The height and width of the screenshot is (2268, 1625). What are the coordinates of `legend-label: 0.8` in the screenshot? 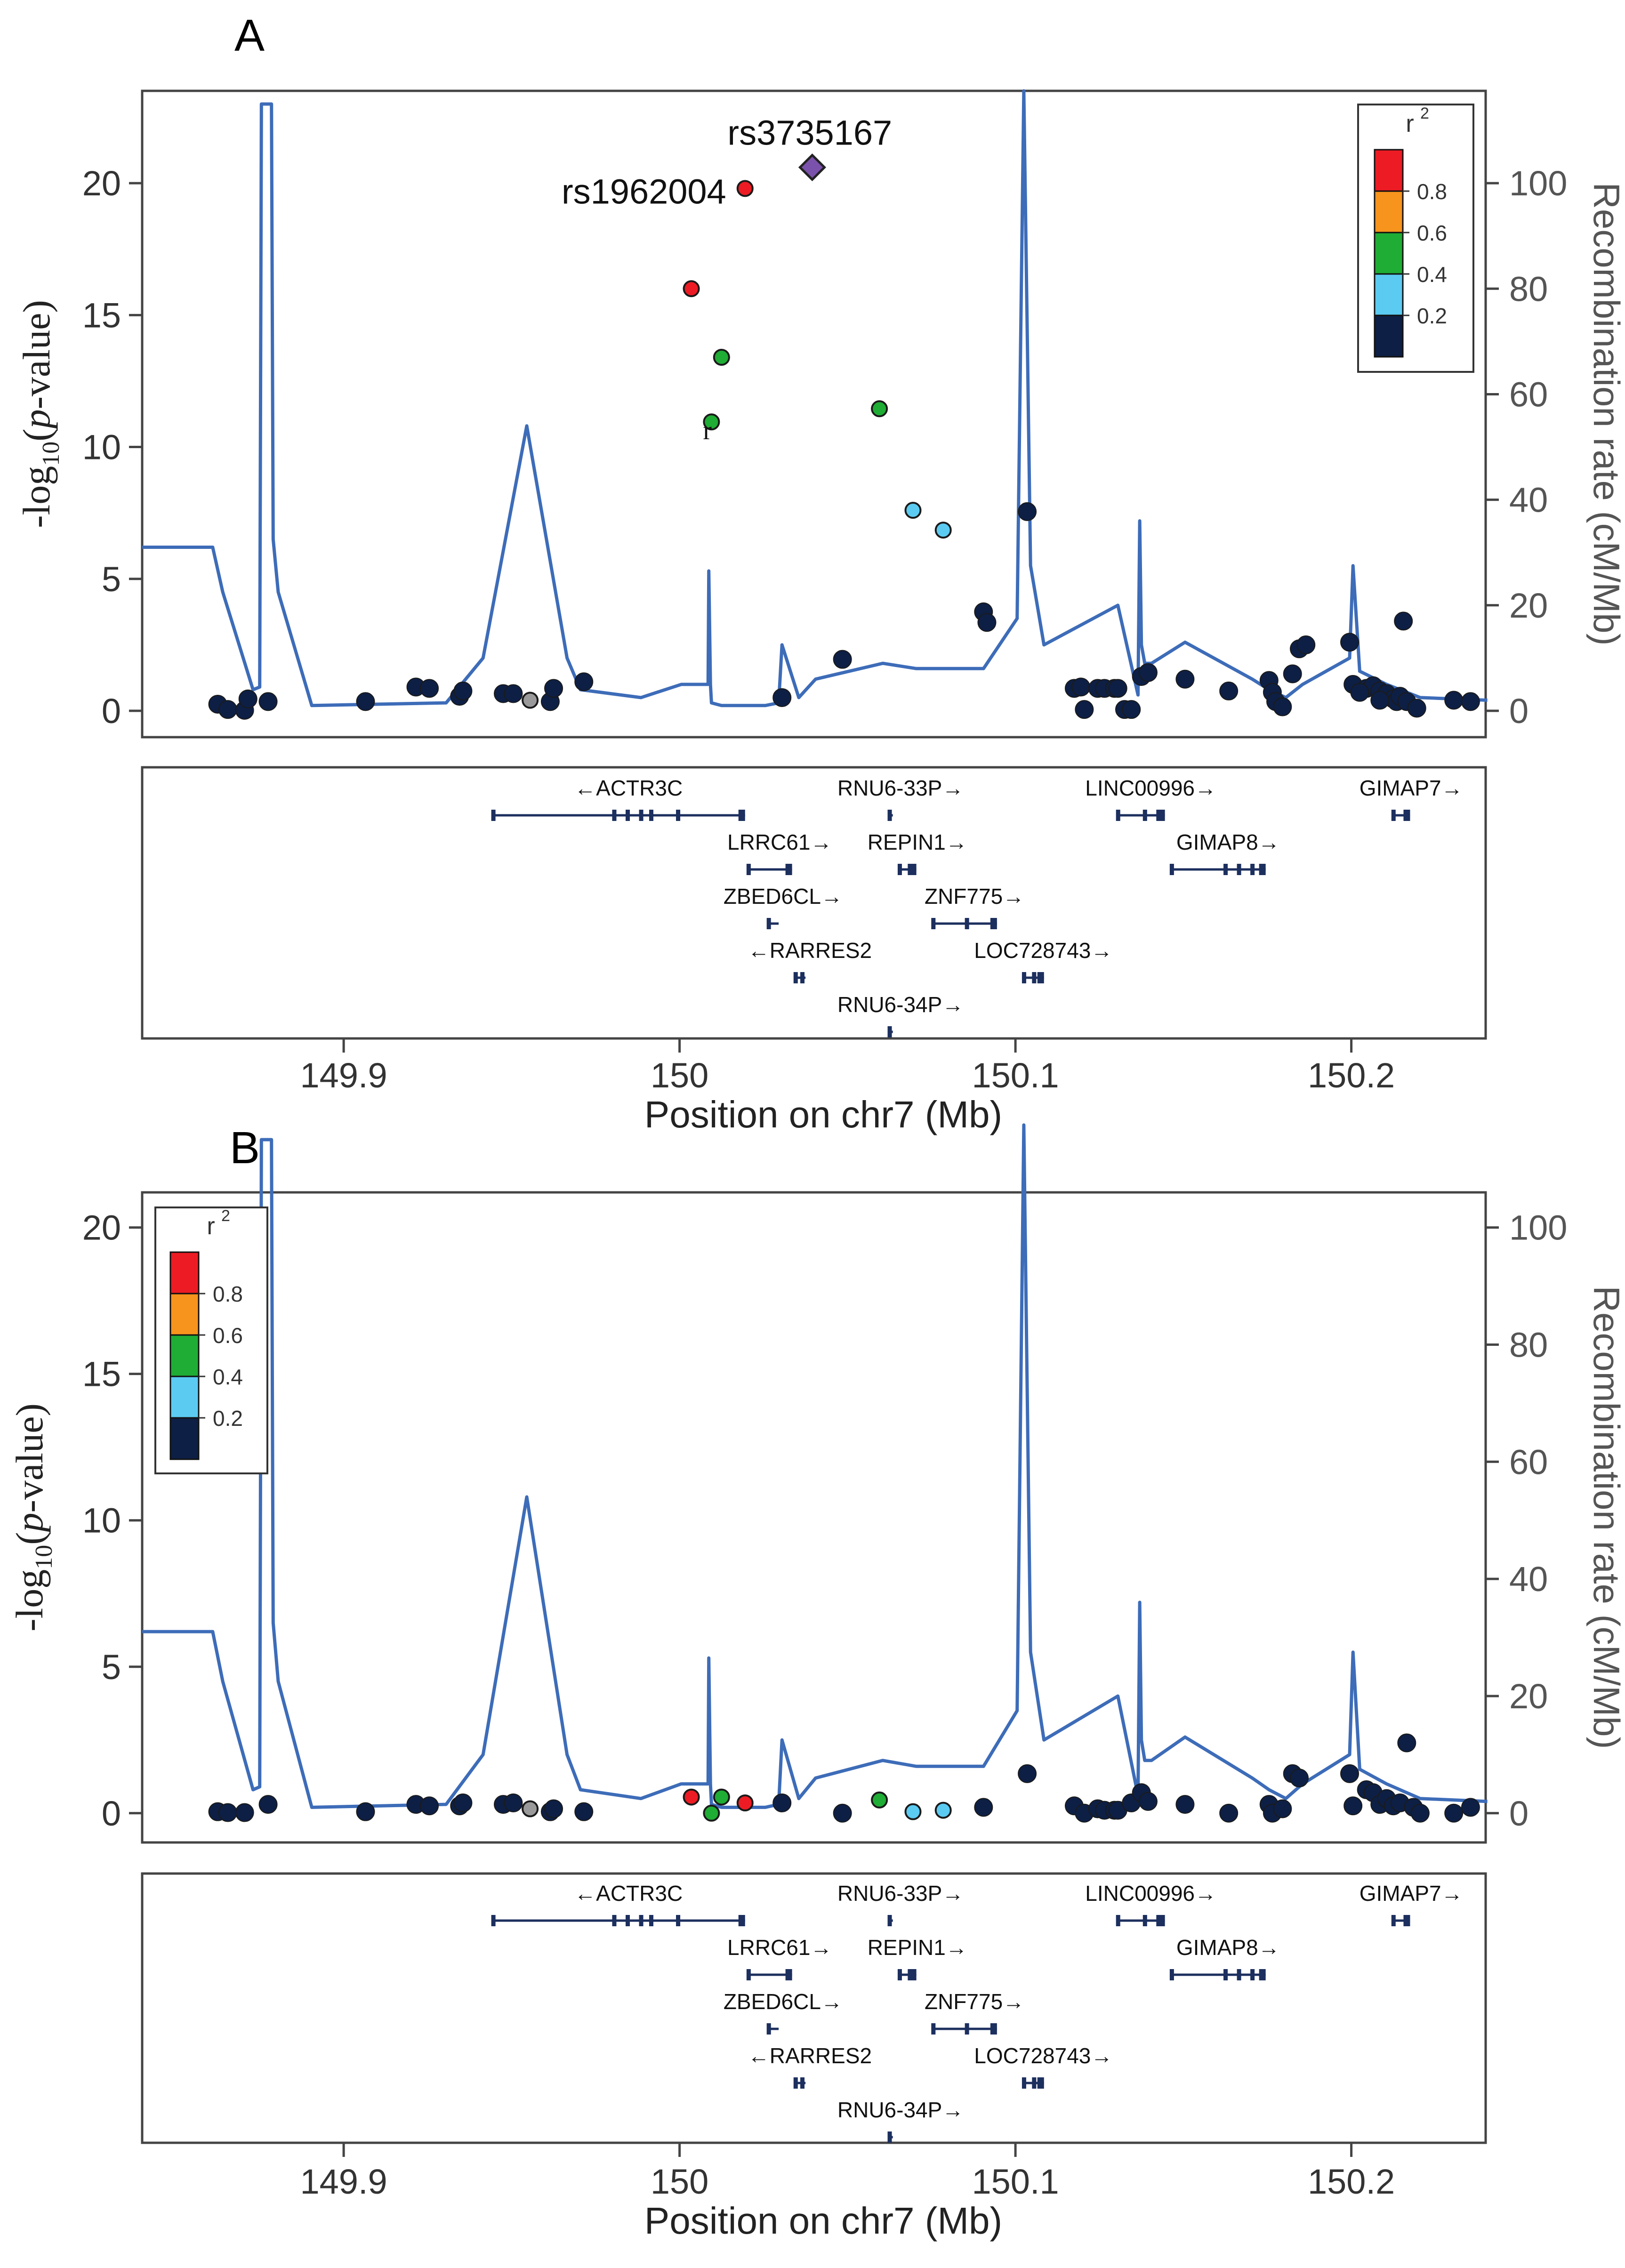 It's located at (228, 1294).